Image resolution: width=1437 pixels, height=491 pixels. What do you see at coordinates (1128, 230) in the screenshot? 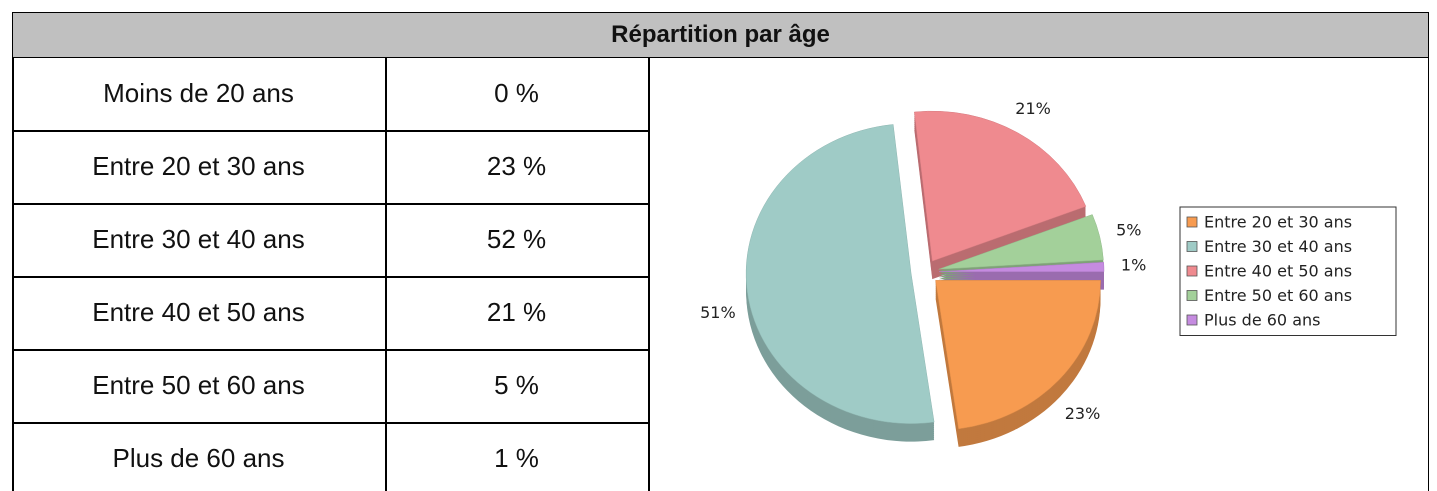
I see `data-label: 5%` at bounding box center [1128, 230].